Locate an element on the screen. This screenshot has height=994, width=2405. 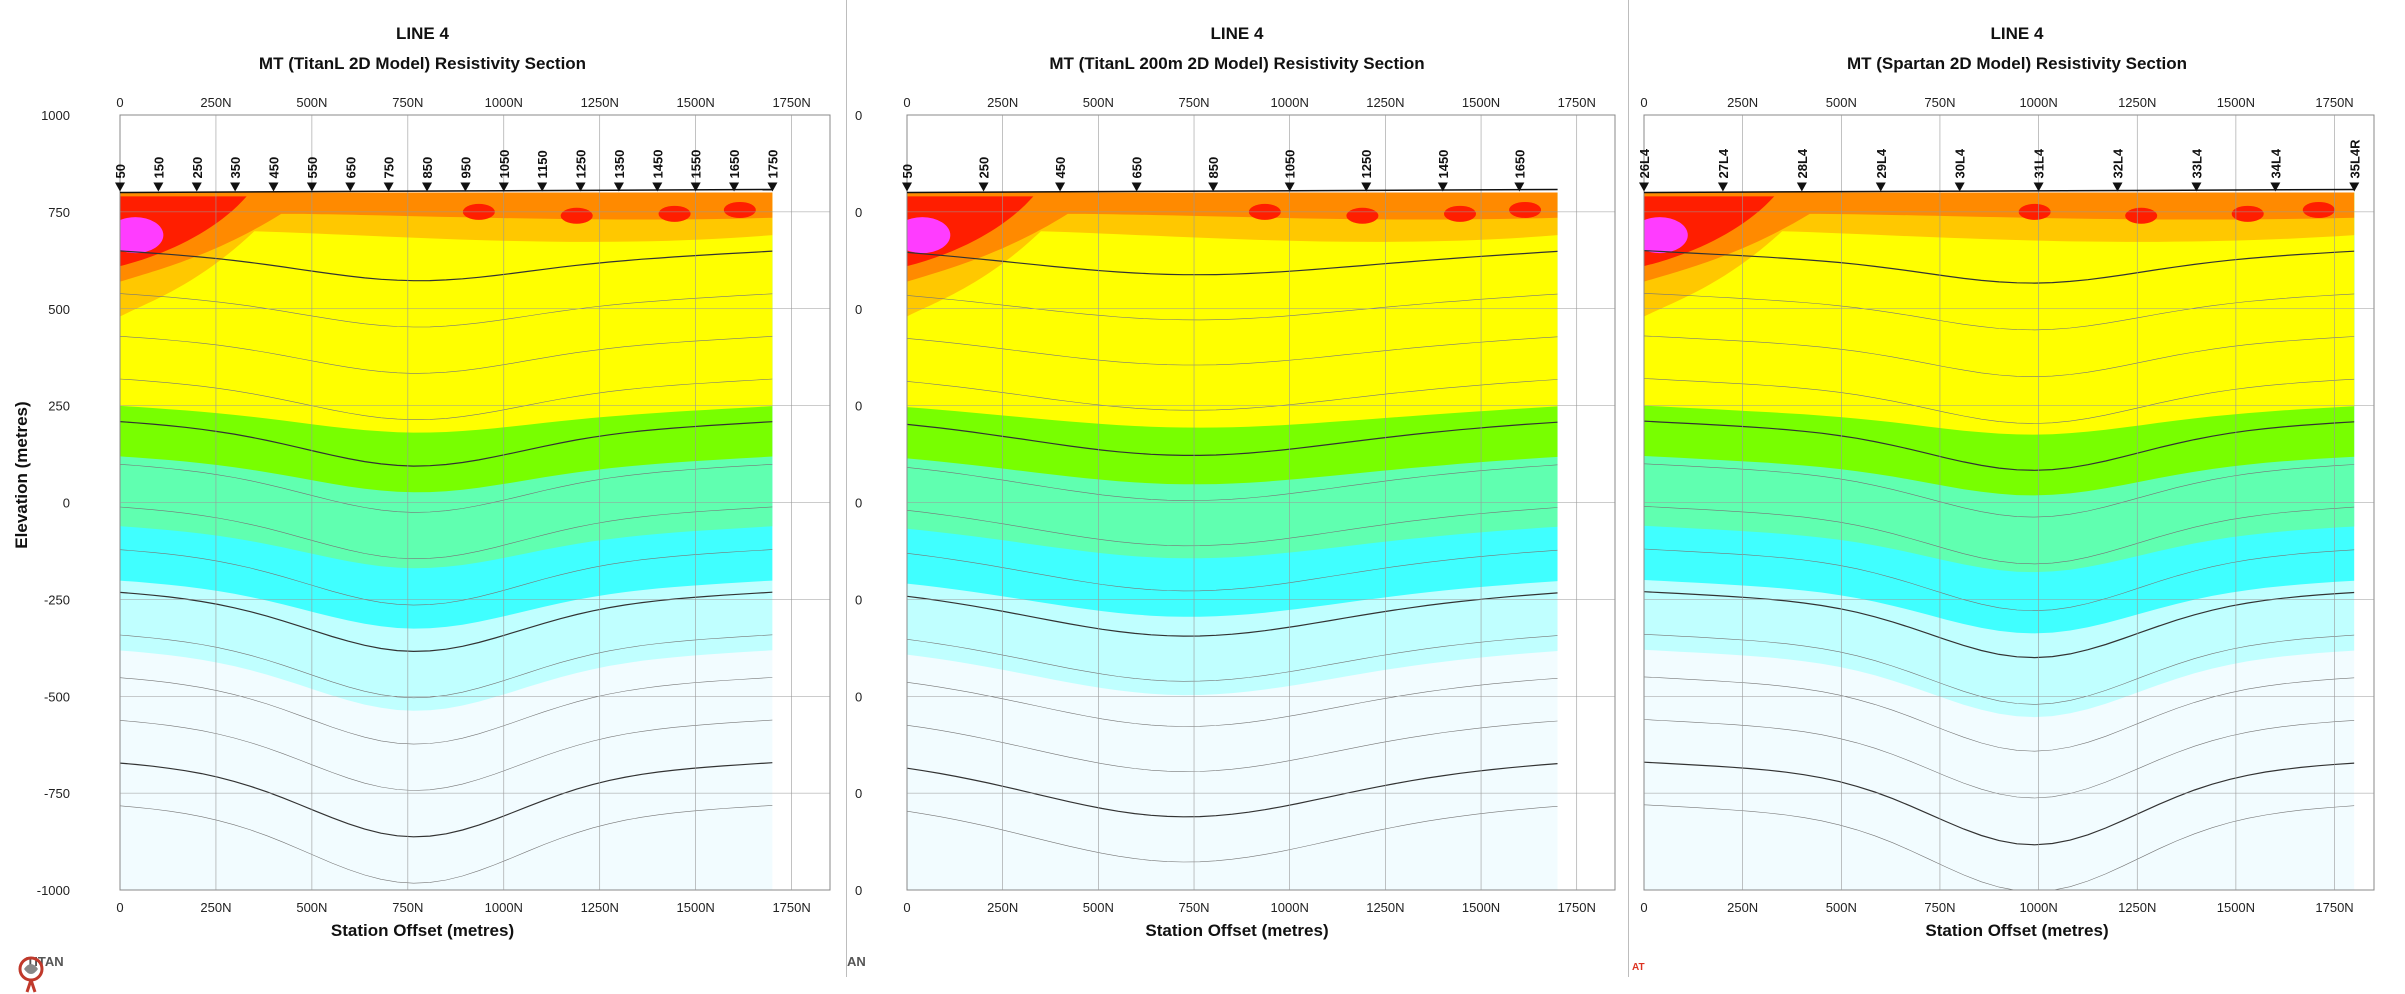
station-label: 1650 is located at coordinates (1519, 164).